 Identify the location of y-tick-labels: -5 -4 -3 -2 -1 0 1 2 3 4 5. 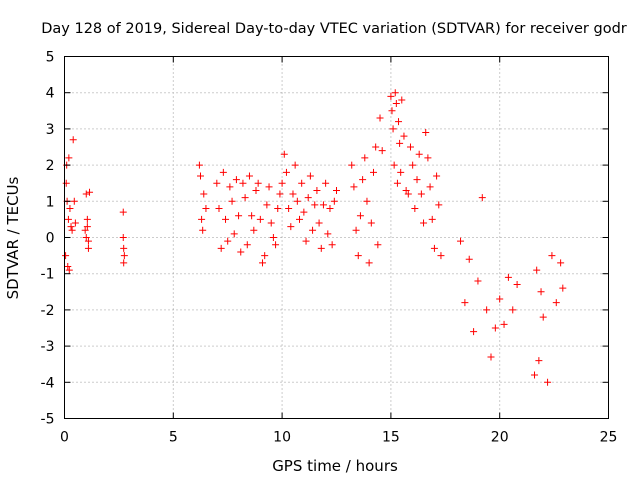
(48, 239).